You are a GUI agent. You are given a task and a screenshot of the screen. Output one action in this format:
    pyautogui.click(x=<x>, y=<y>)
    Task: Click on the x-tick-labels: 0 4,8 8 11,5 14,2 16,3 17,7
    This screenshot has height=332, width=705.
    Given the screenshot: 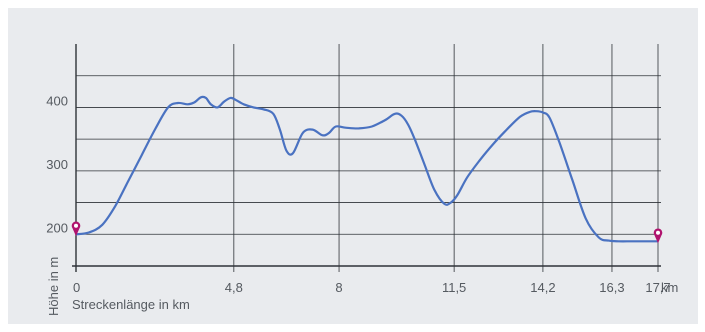 What is the action you would take?
    pyautogui.click(x=372, y=287)
    